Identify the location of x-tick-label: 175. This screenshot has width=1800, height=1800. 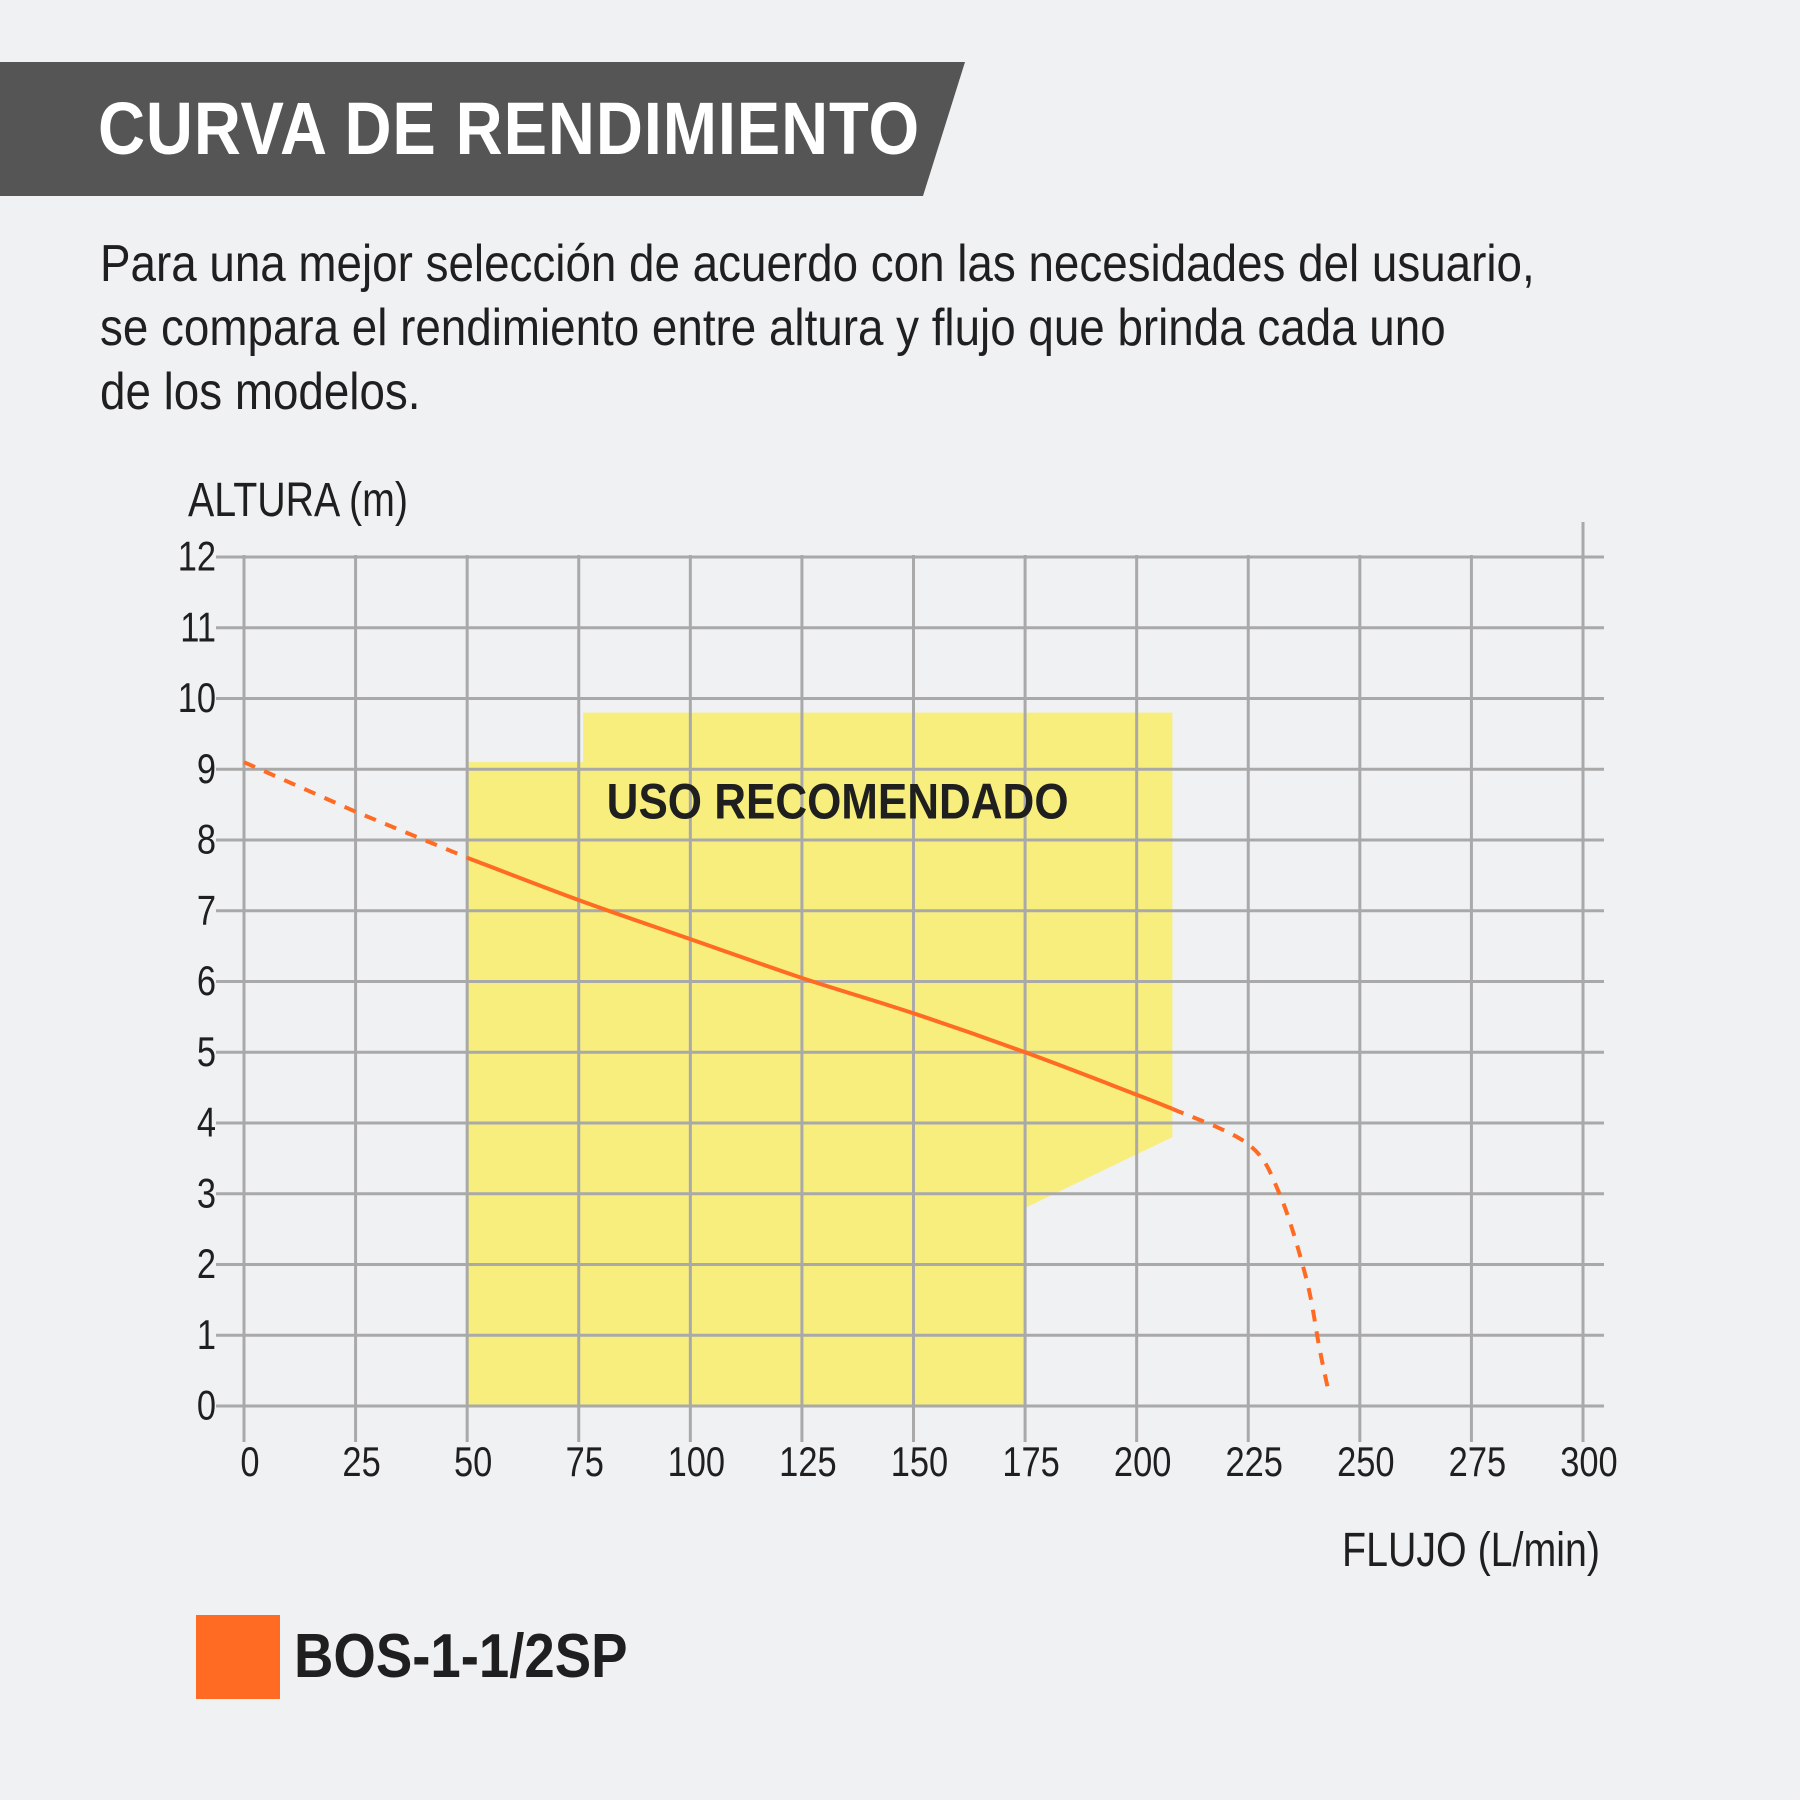
(1030, 1462).